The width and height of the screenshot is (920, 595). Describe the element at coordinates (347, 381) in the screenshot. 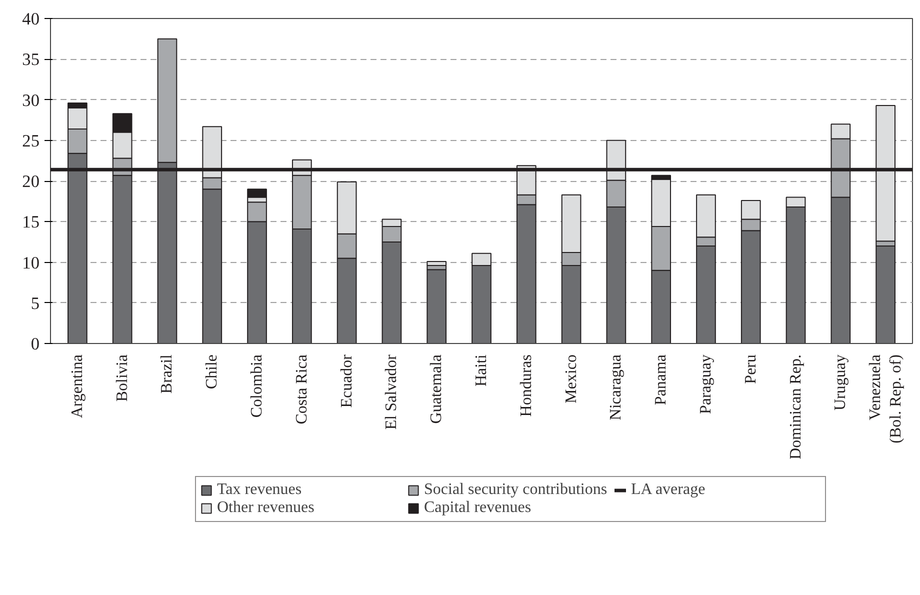

I see `x-tick-label: Ecuador` at that location.